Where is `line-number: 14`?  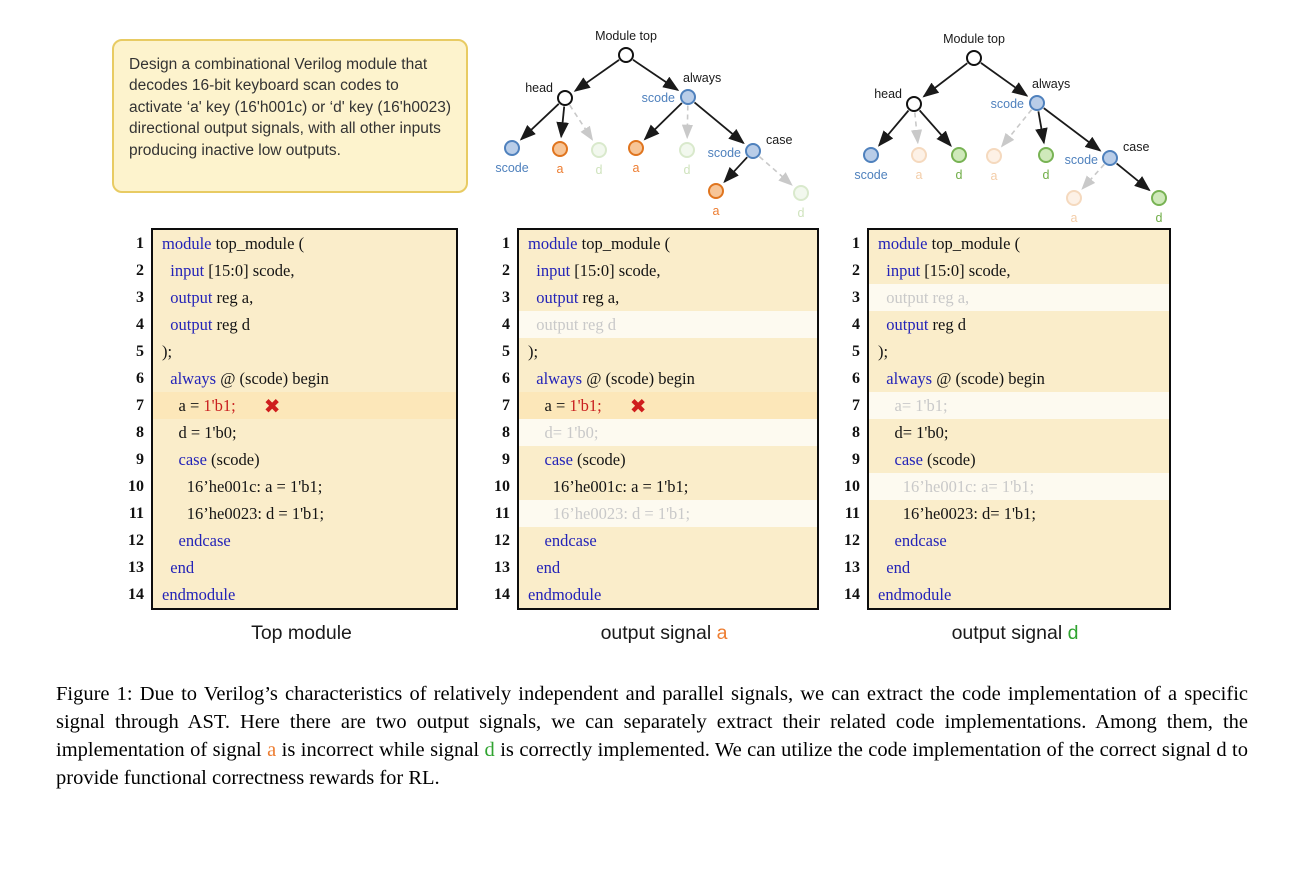
line-number: 14 is located at coordinates (136, 594).